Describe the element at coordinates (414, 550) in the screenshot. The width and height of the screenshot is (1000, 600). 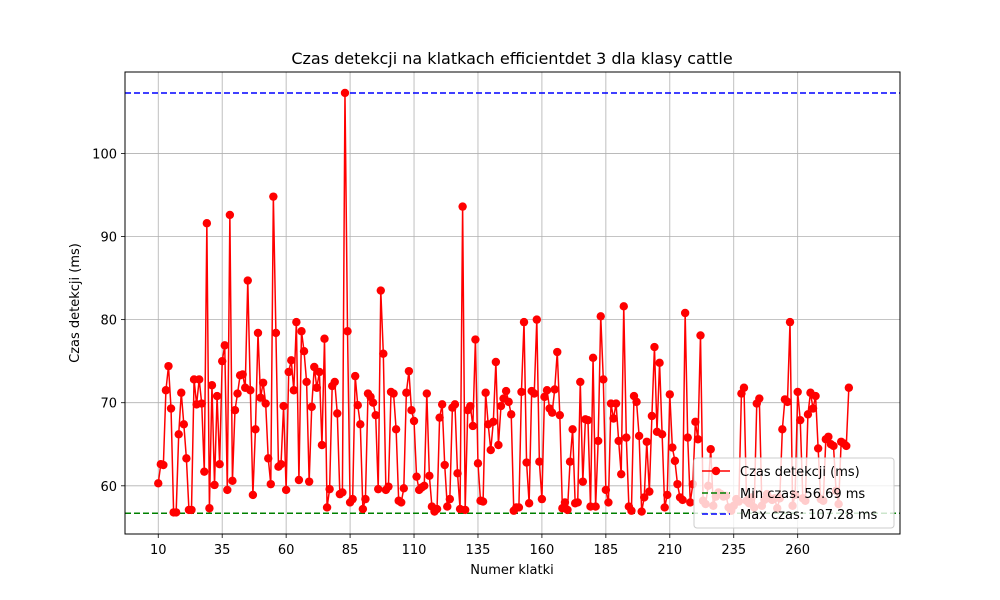
I see `x-tick-label-4: 110` at that location.